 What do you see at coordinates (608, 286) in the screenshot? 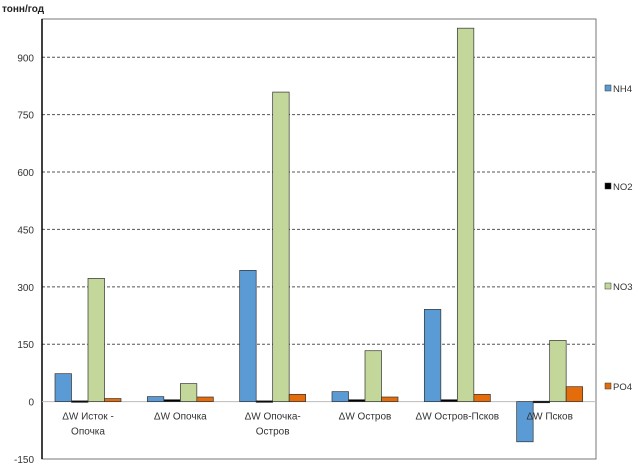
I see `legend-swatch-no3` at bounding box center [608, 286].